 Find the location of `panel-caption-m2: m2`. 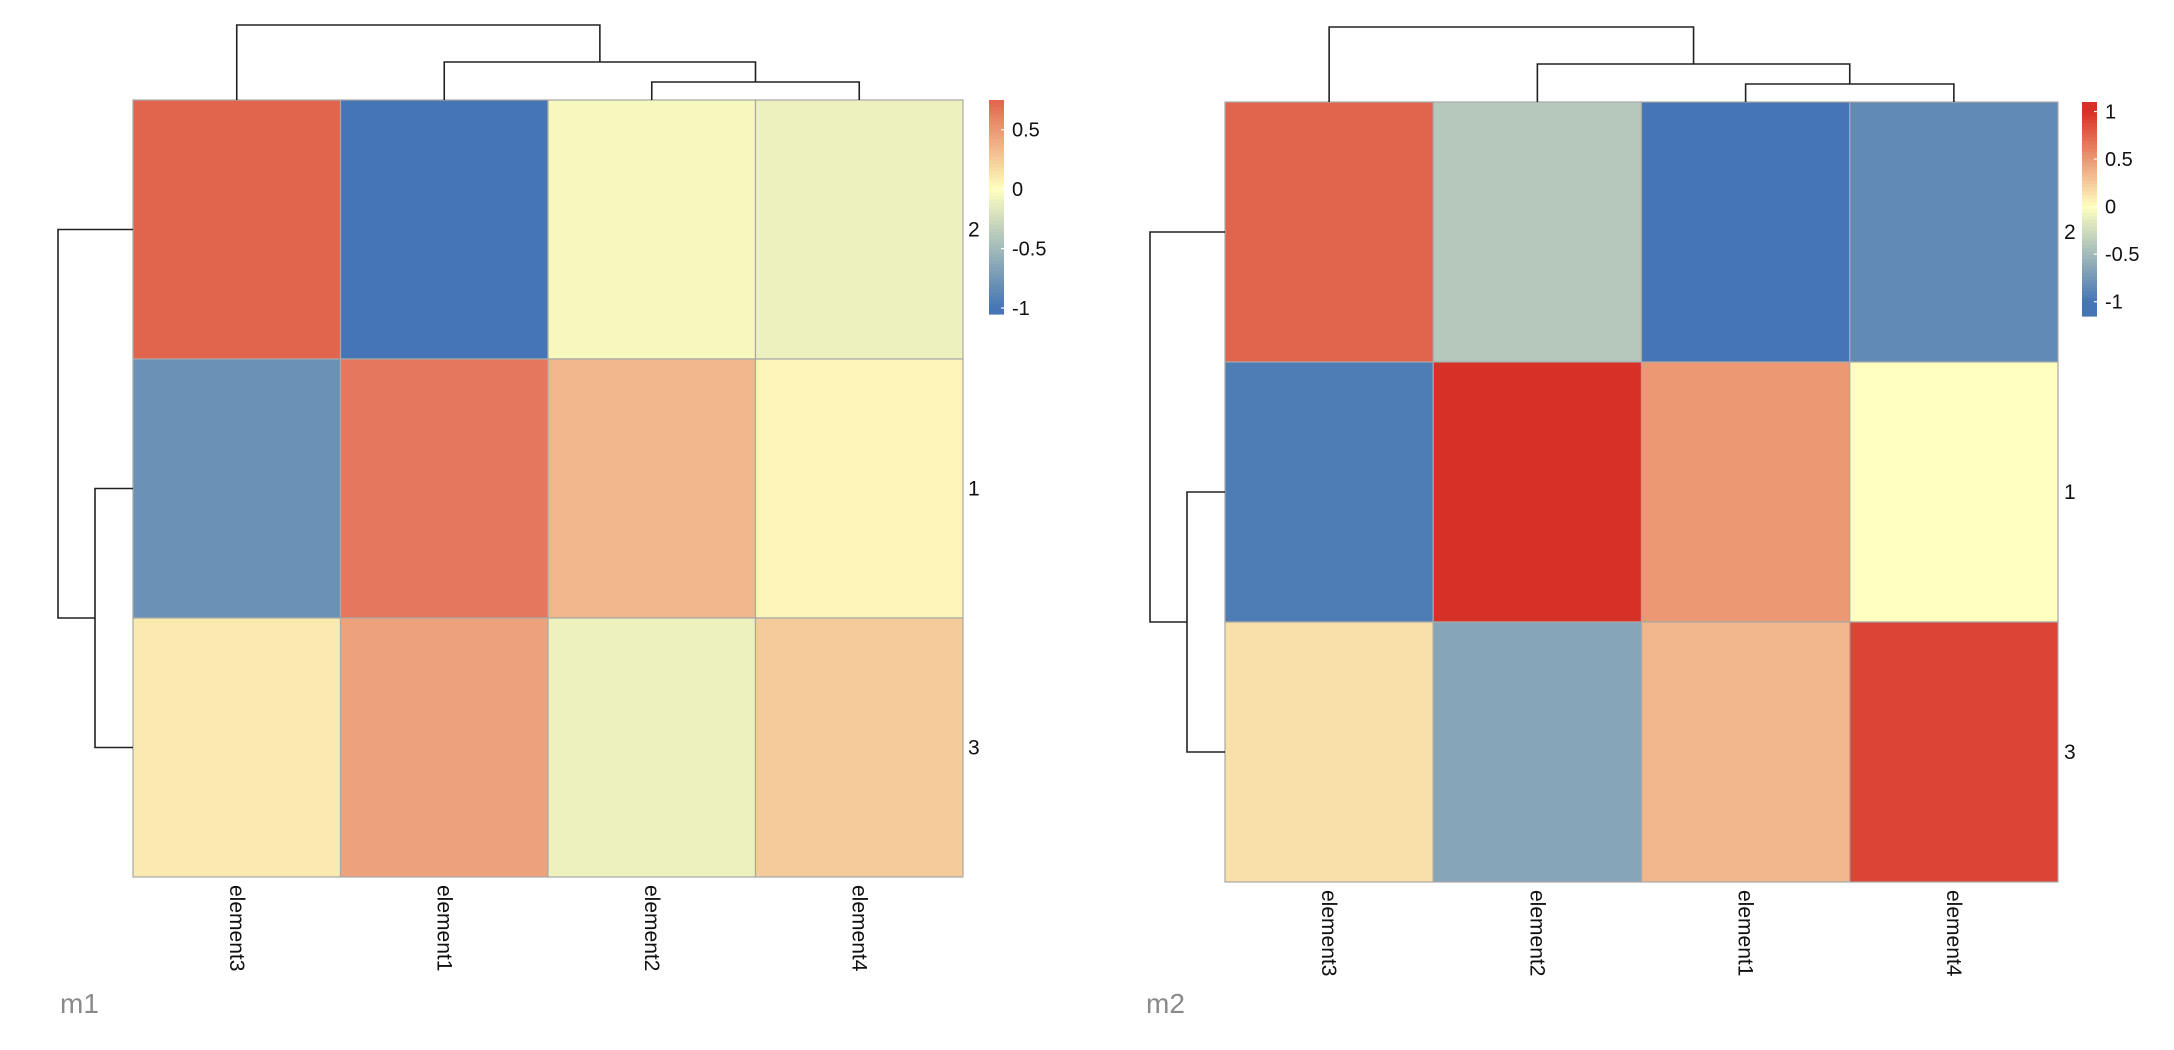

panel-caption-m2: m2 is located at coordinates (1165, 1003).